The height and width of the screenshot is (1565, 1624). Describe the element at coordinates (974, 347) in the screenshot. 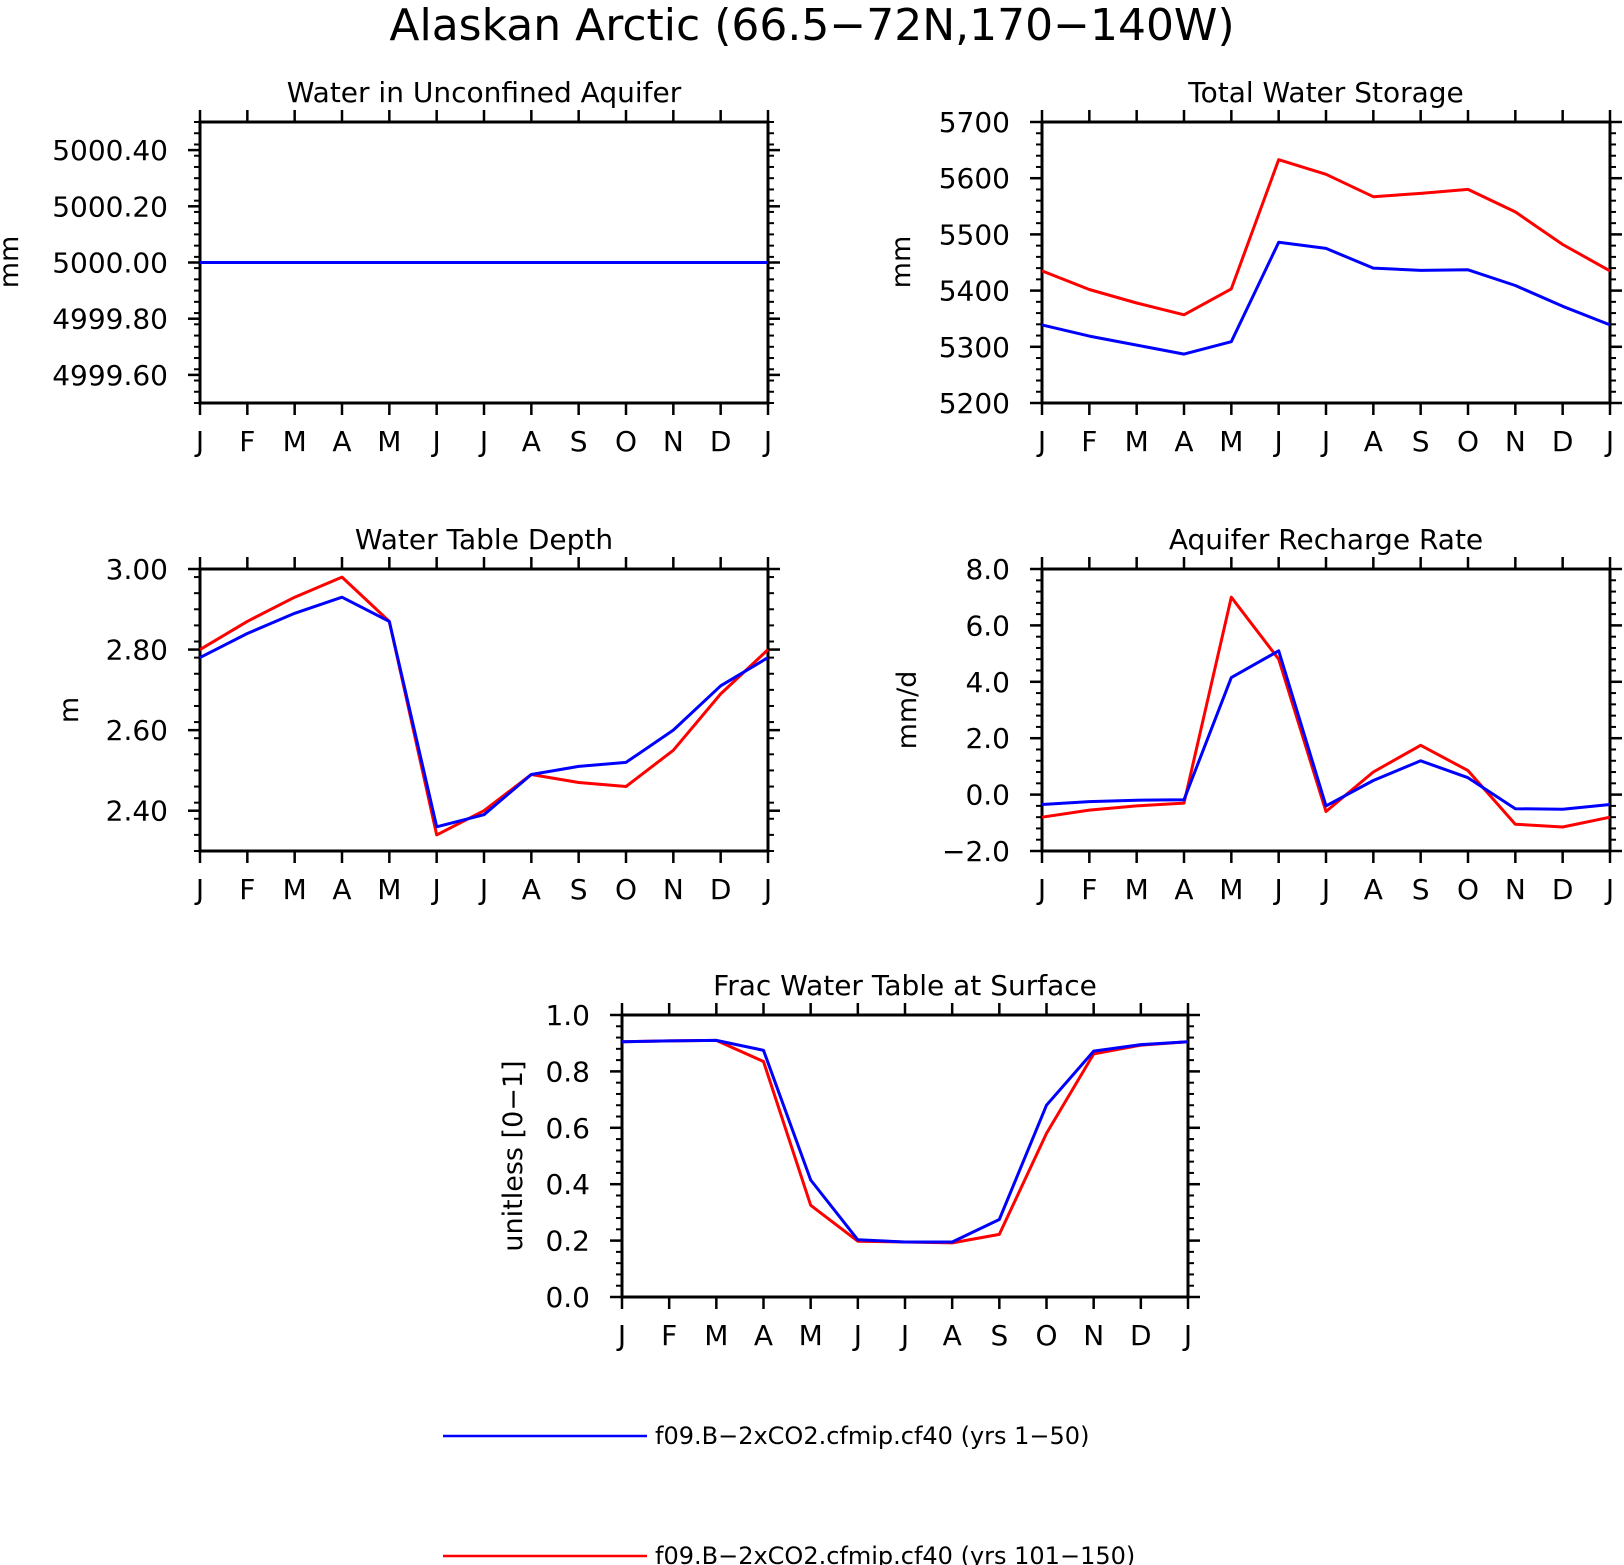

I see `y-tick-label: 5300` at that location.